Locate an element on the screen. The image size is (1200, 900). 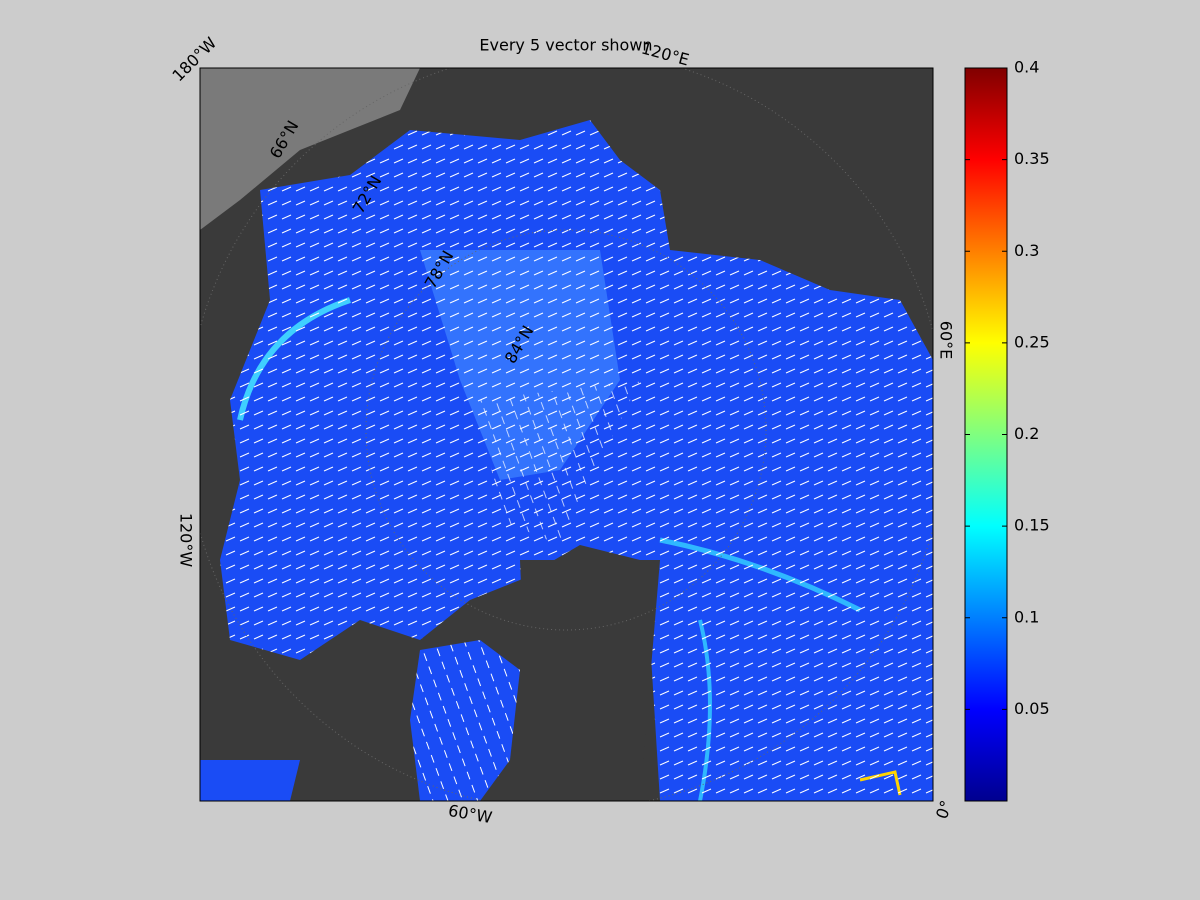
colorbar-tick-label: 0.05 is located at coordinates (1032, 708).